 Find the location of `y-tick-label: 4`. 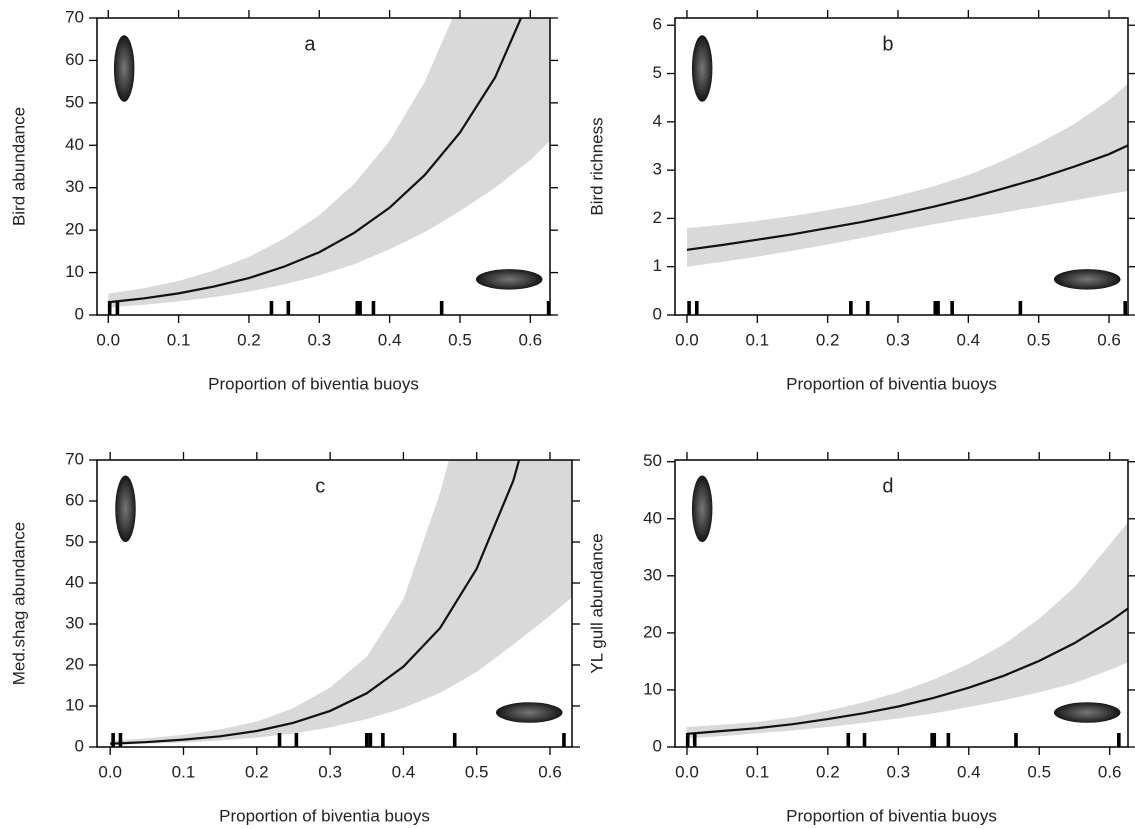

y-tick-label: 4 is located at coordinates (657, 120).